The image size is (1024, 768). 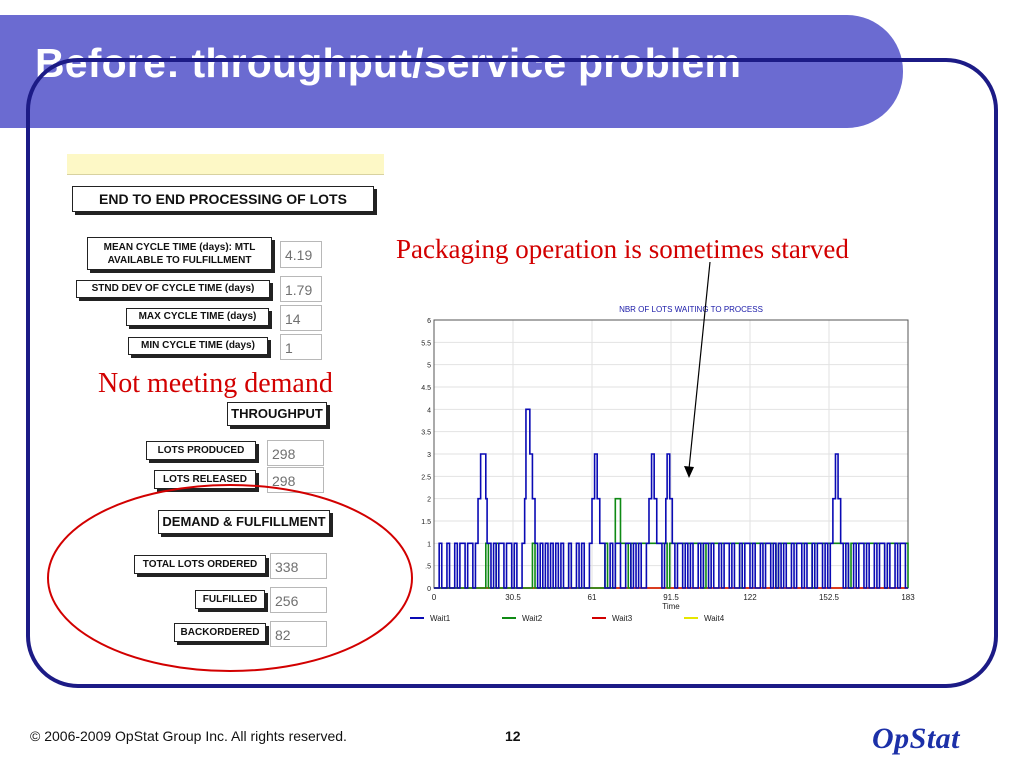 I want to click on min-cycle-label: MIN CYCLE TIME (days), so click(x=198, y=346).